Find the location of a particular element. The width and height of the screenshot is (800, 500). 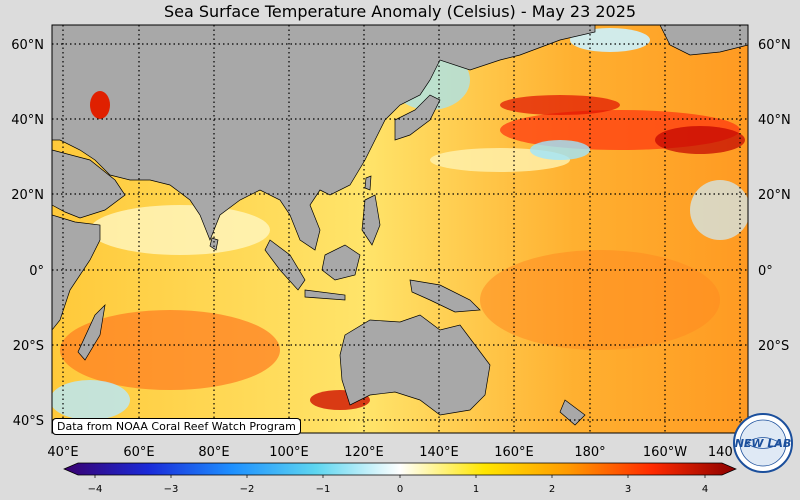

caspian-sea is located at coordinates (100, 105).